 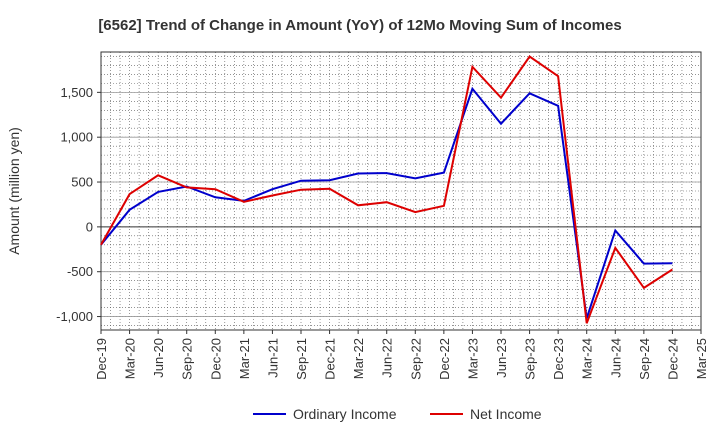 What do you see at coordinates (345, 414) in the screenshot?
I see `legend-label: Ordinary Income` at bounding box center [345, 414].